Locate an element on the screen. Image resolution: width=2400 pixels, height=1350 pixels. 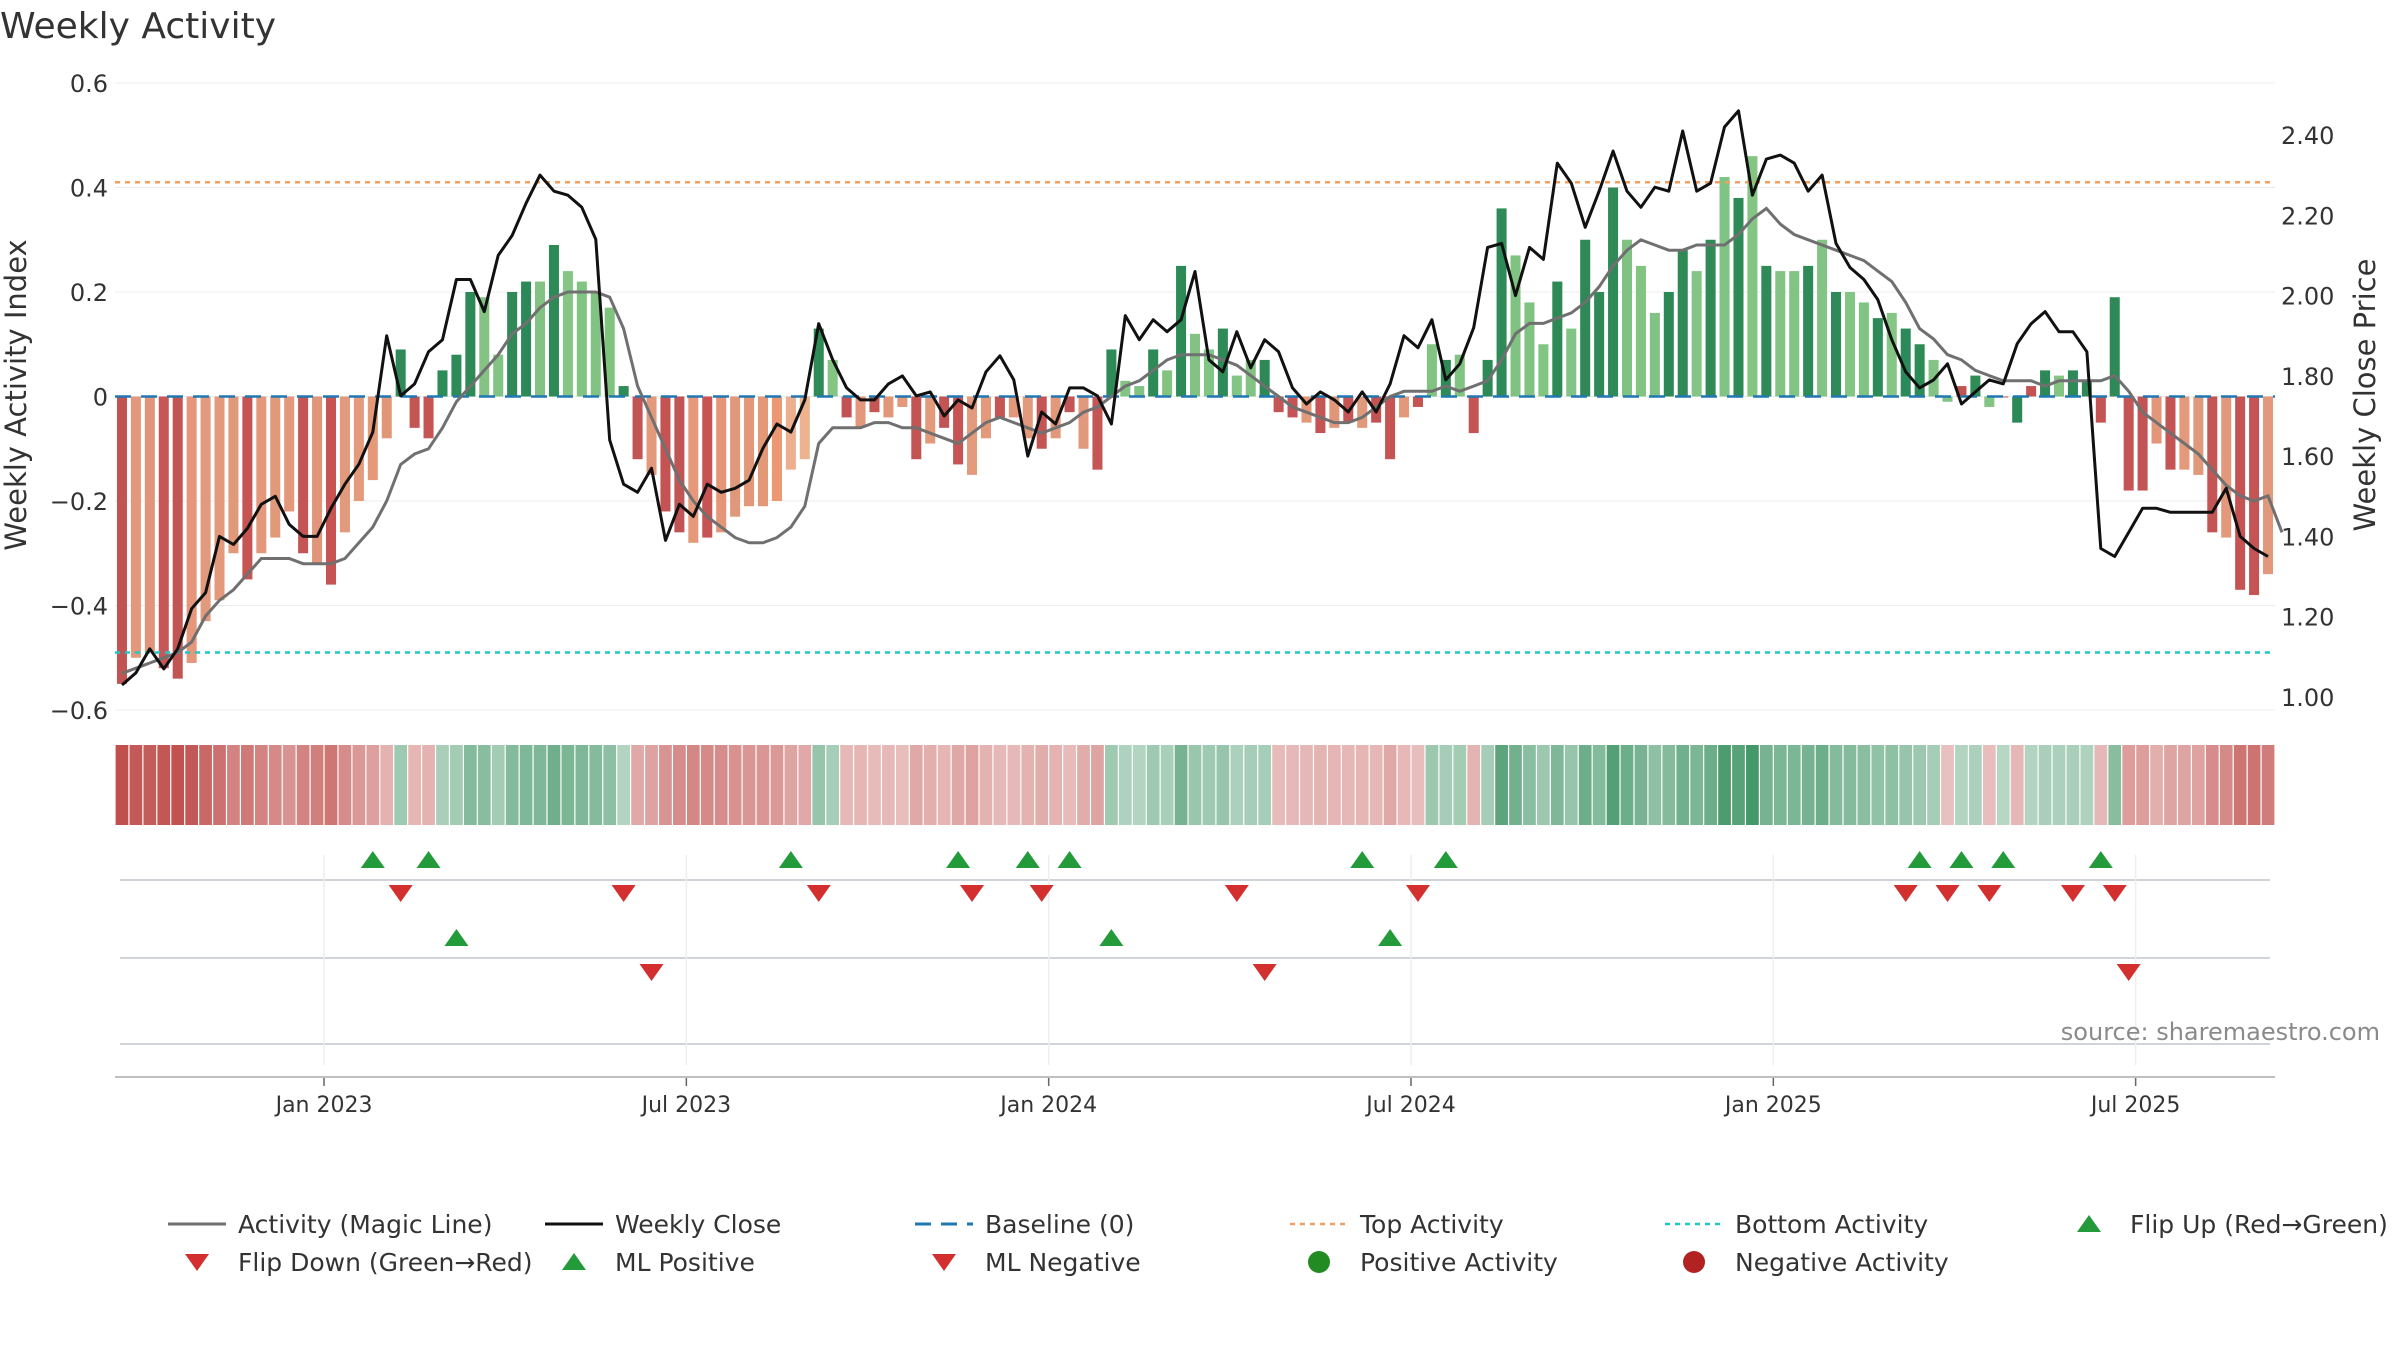
x-tick-label: Jan 2024 is located at coordinates (1047, 1105).